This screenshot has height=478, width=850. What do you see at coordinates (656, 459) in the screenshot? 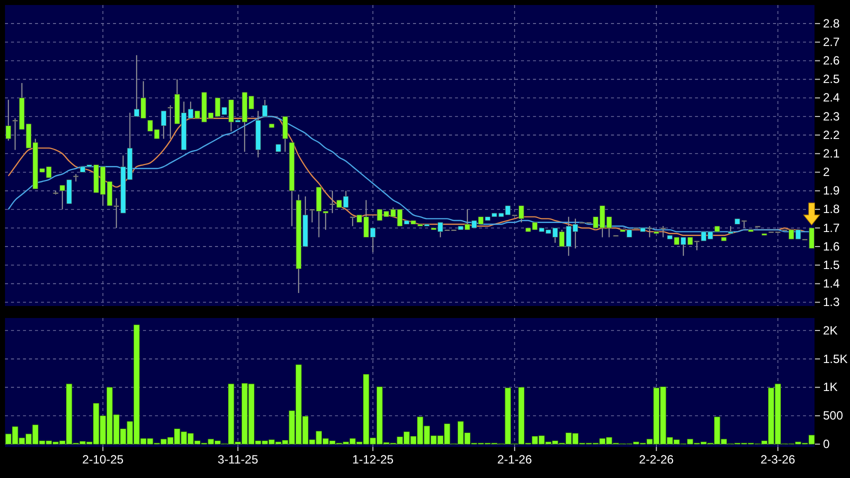
I see `x-tick-label: 2-2-26` at bounding box center [656, 459].